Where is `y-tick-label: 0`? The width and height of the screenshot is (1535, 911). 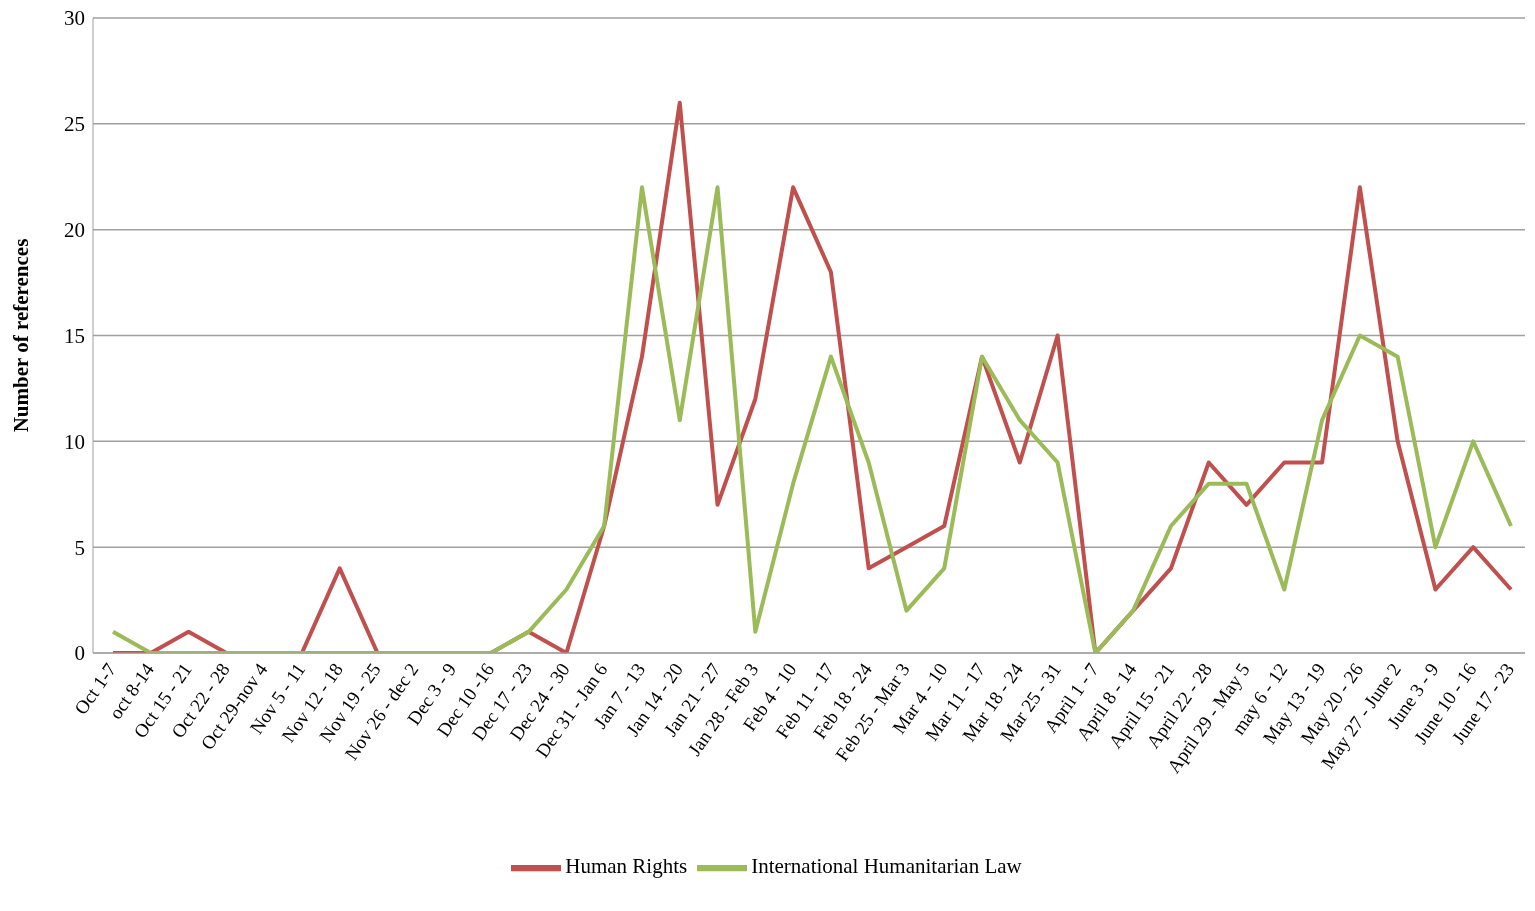 y-tick-label: 0 is located at coordinates (79, 653).